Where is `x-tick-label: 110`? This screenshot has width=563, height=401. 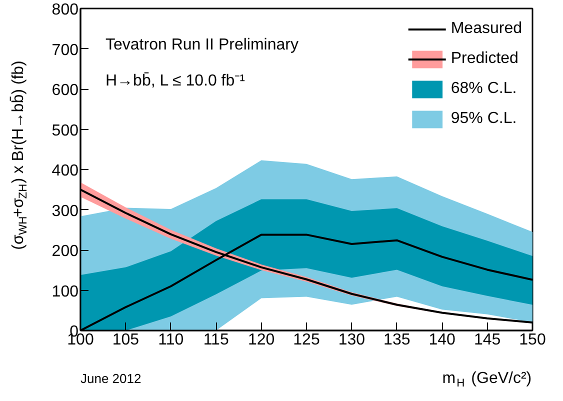 x-tick-label: 110 is located at coordinates (171, 340).